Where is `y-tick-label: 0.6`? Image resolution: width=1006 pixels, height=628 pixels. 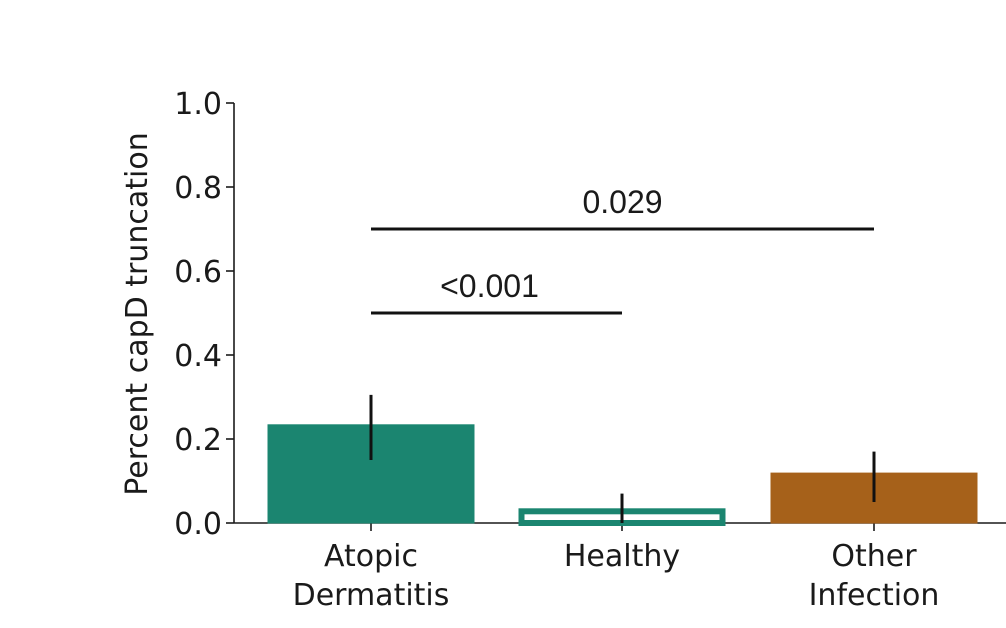
y-tick-label: 0.6 is located at coordinates (198, 272).